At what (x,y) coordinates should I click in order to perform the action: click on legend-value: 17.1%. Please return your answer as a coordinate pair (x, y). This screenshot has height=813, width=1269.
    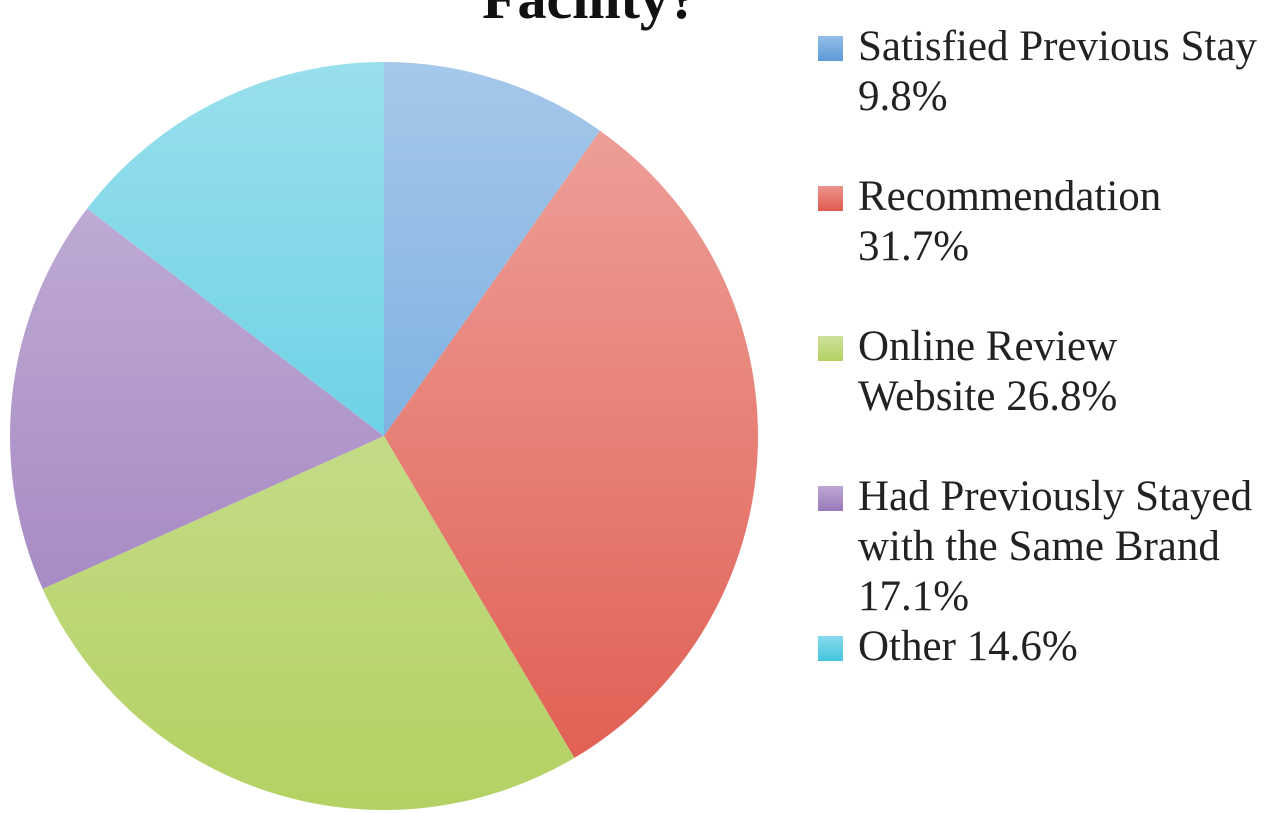
    Looking at the image, I should click on (914, 596).